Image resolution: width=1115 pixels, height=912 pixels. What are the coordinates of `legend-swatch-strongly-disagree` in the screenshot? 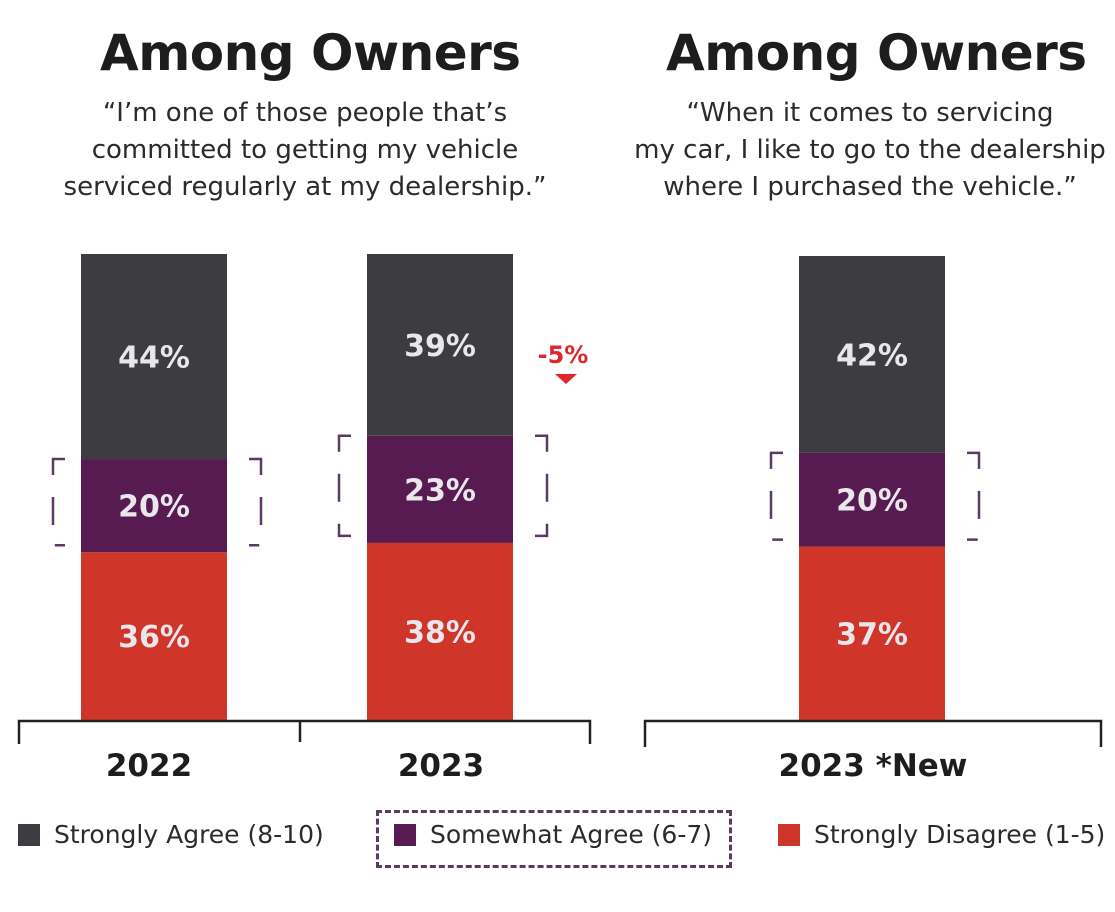 It's located at (789, 834).